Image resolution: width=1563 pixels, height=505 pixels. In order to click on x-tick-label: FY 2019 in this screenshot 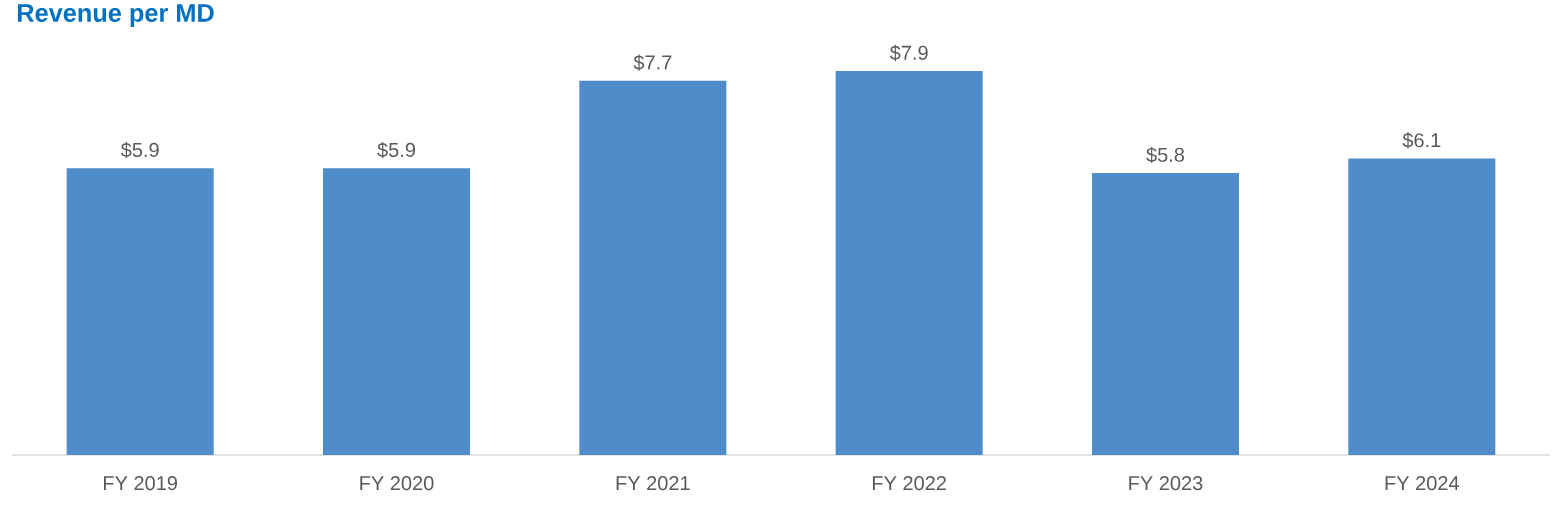, I will do `click(140, 483)`.